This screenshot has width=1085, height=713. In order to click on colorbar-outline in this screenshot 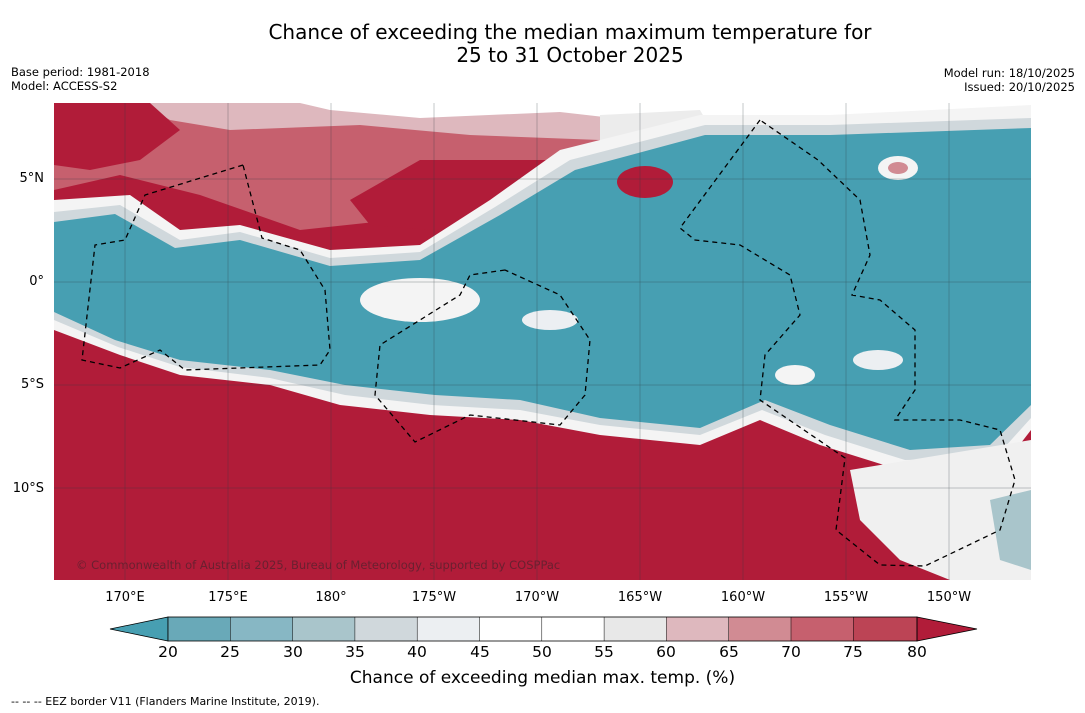, I will do `click(542, 629)`.